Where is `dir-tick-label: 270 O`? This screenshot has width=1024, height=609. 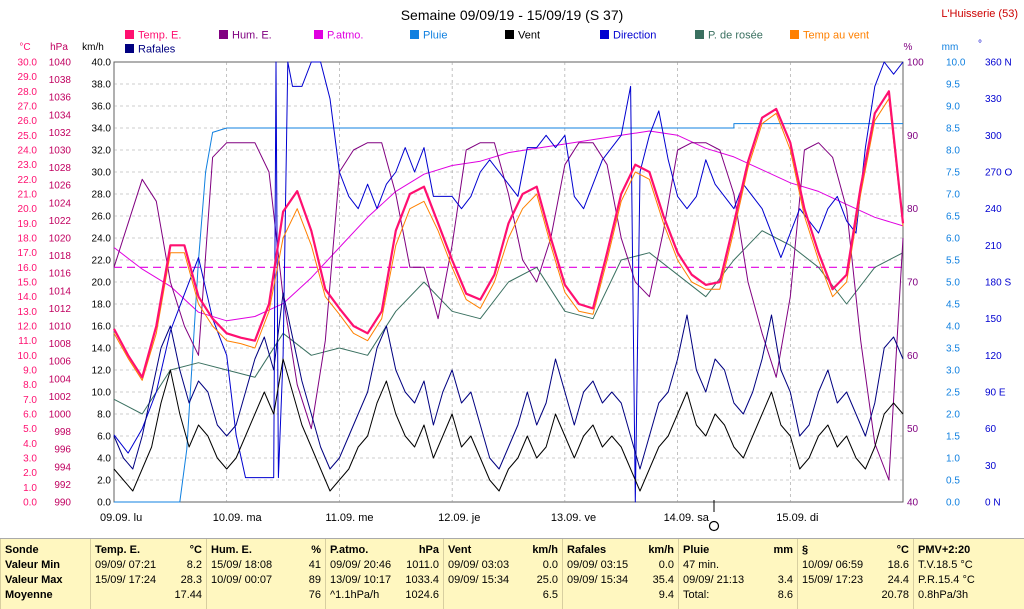 dir-tick-label: 270 O is located at coordinates (998, 173).